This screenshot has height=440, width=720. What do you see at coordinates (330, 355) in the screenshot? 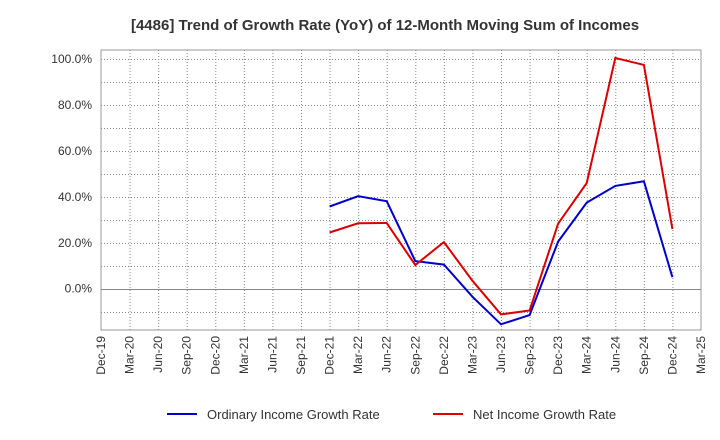
I see `x-tick-label: Dec-21` at bounding box center [330, 355].